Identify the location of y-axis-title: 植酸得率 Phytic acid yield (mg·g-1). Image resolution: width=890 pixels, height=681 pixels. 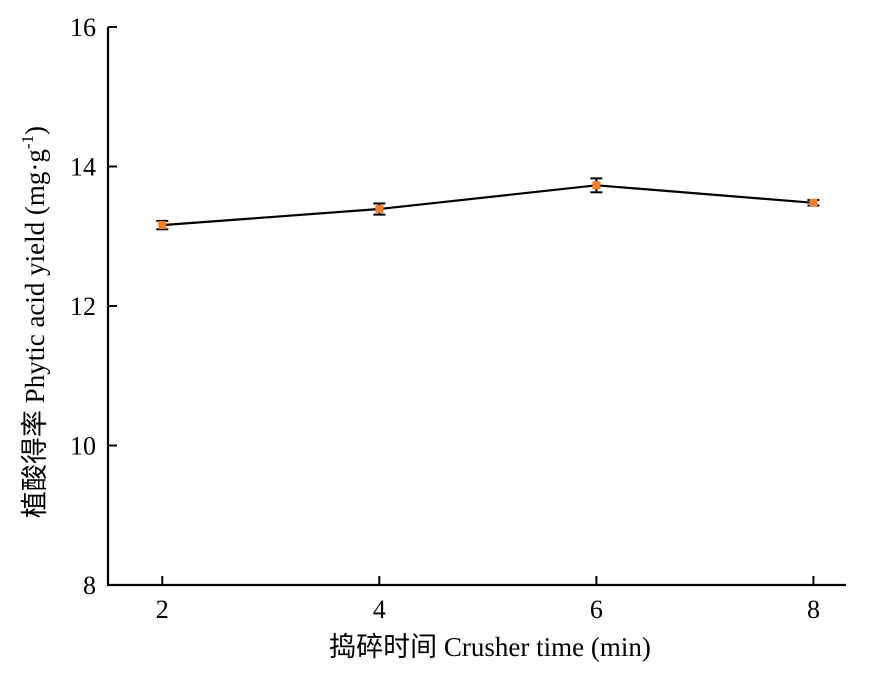
(34, 322).